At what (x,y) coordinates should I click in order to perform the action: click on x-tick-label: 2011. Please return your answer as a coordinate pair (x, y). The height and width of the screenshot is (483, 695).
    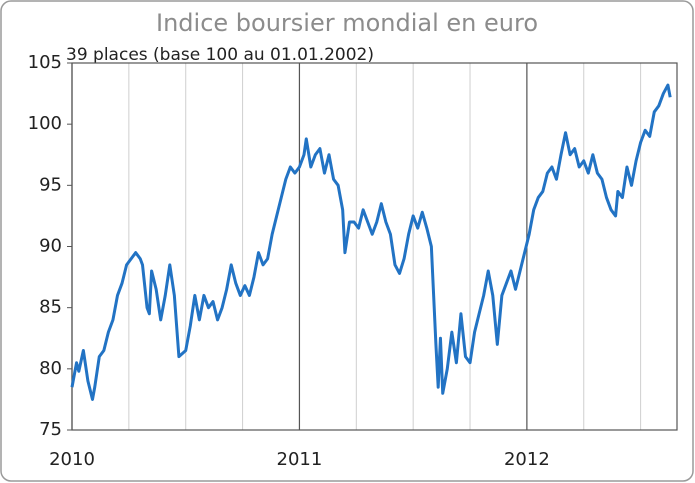
    Looking at the image, I should click on (300, 459).